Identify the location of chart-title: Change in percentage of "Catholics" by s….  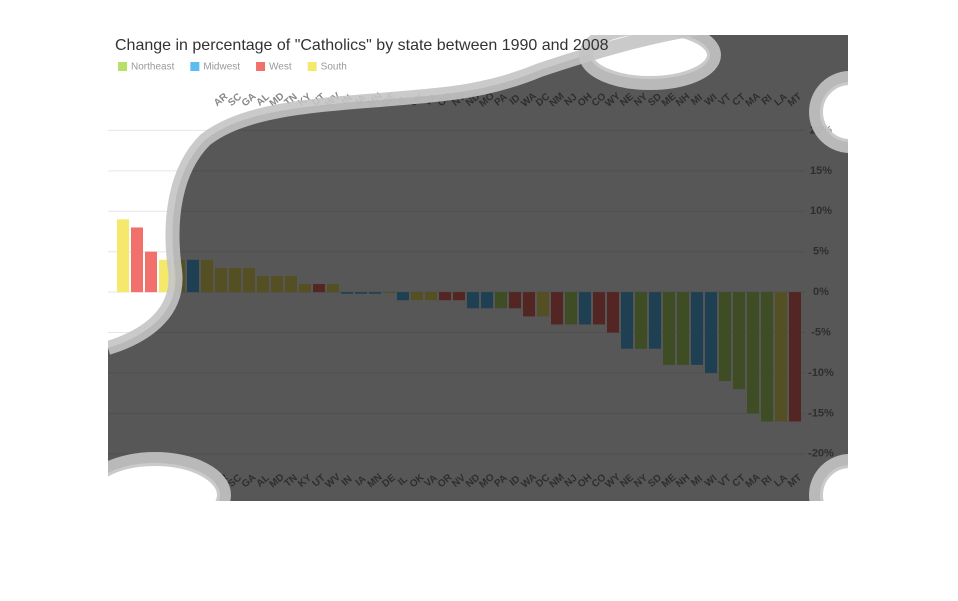
(362, 45).